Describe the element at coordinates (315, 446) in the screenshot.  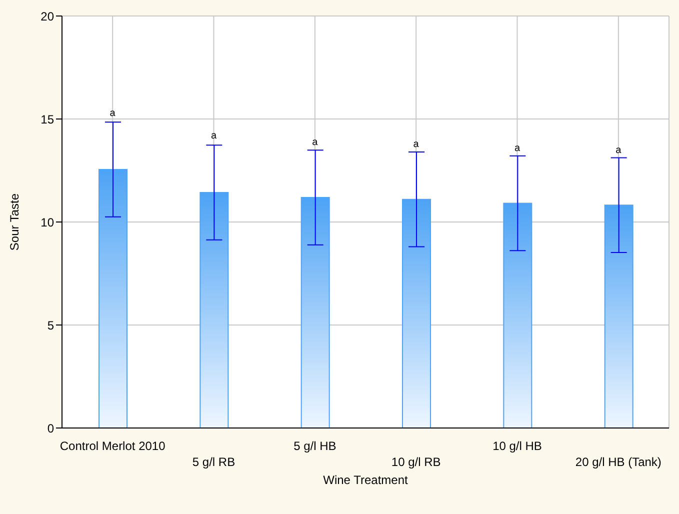
I see `x-tick-label: 5 g/l HB` at that location.